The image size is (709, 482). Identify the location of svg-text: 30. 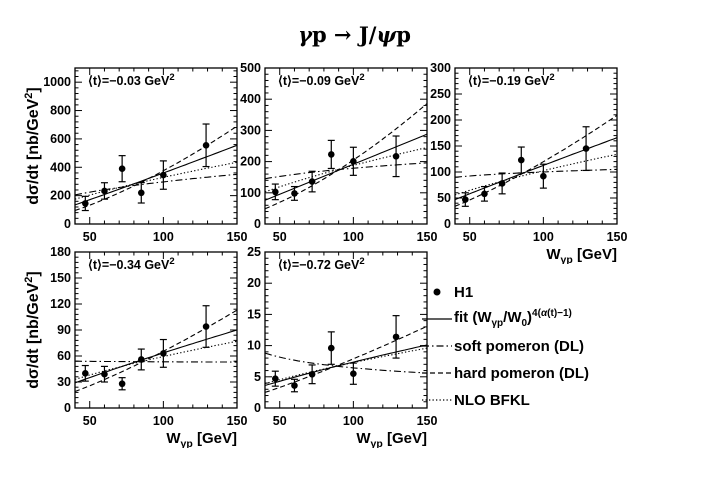
(64, 382).